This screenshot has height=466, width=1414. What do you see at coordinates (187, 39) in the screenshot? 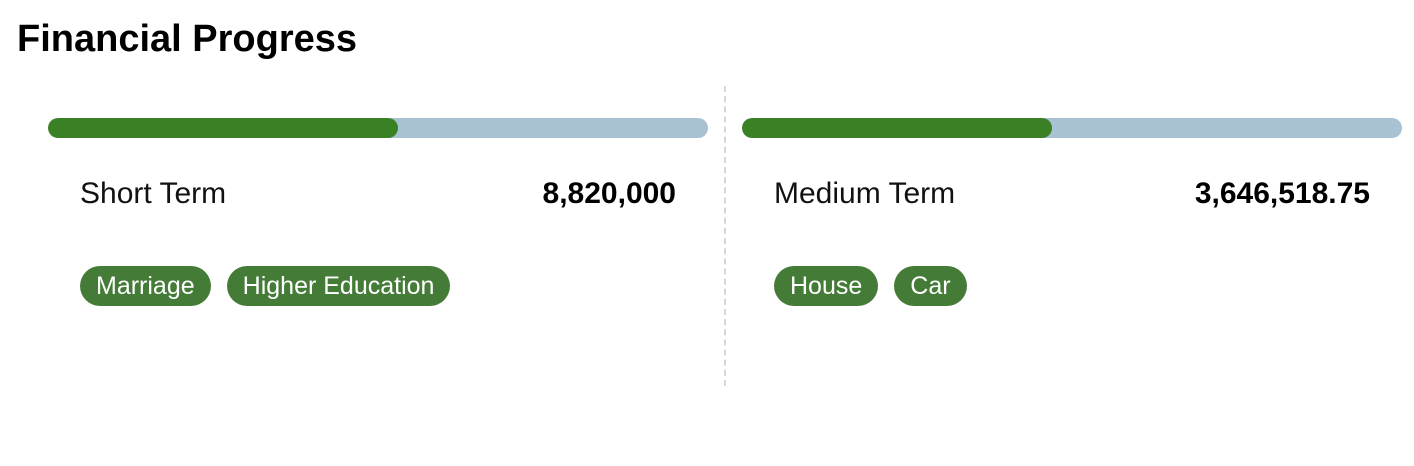
I see `page-title: Financial Progress` at bounding box center [187, 39].